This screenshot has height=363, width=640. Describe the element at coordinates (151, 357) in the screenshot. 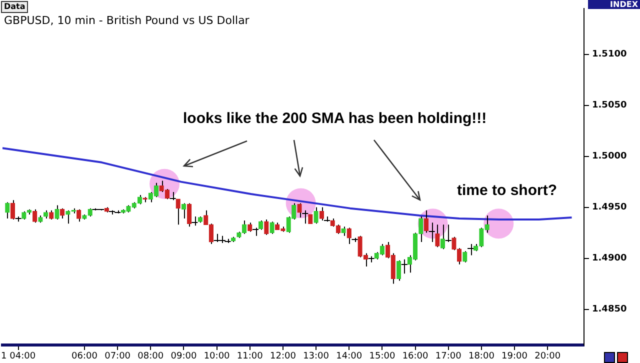

I see `x-tick-label: 08:00` at that location.